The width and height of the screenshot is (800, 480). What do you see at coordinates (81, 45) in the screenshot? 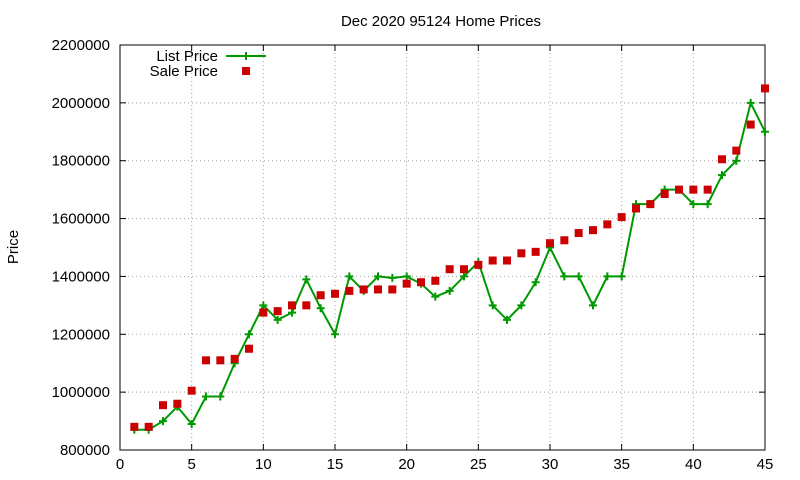
I see `y-tick-label: 2200000` at bounding box center [81, 45].